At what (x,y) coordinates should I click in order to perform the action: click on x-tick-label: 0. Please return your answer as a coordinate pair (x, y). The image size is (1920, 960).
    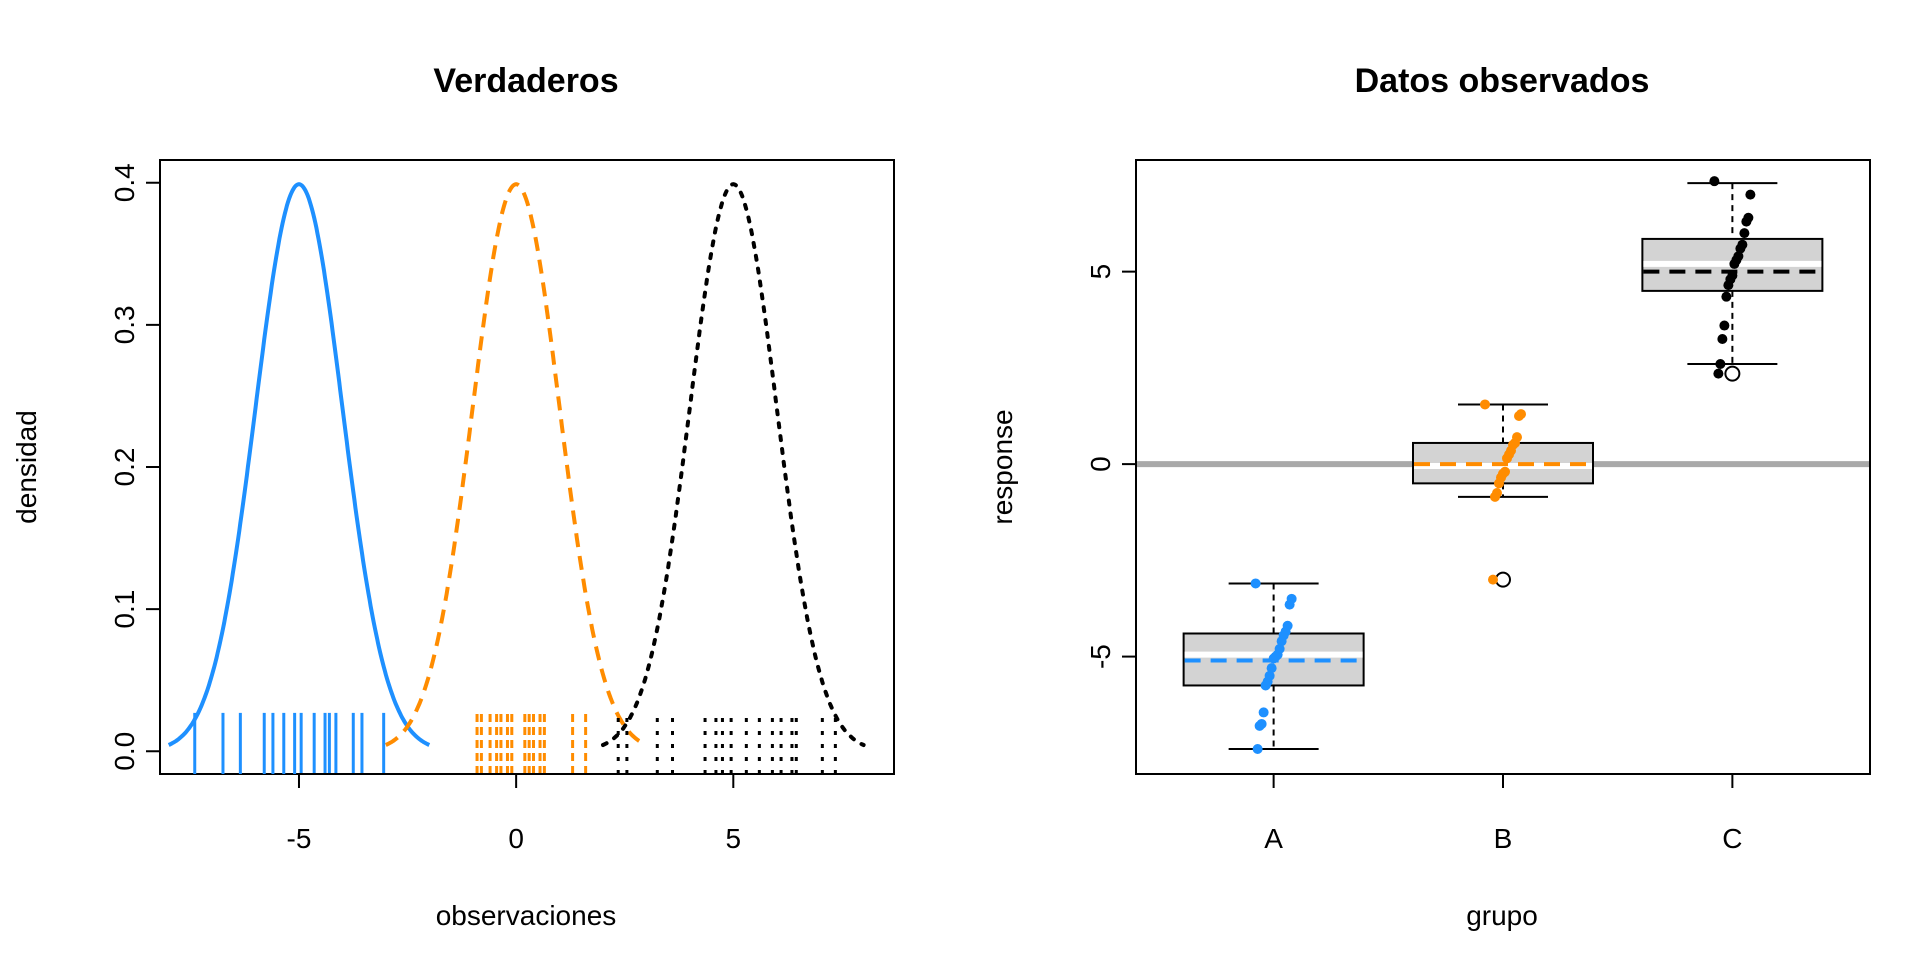
    Looking at the image, I should click on (516, 838).